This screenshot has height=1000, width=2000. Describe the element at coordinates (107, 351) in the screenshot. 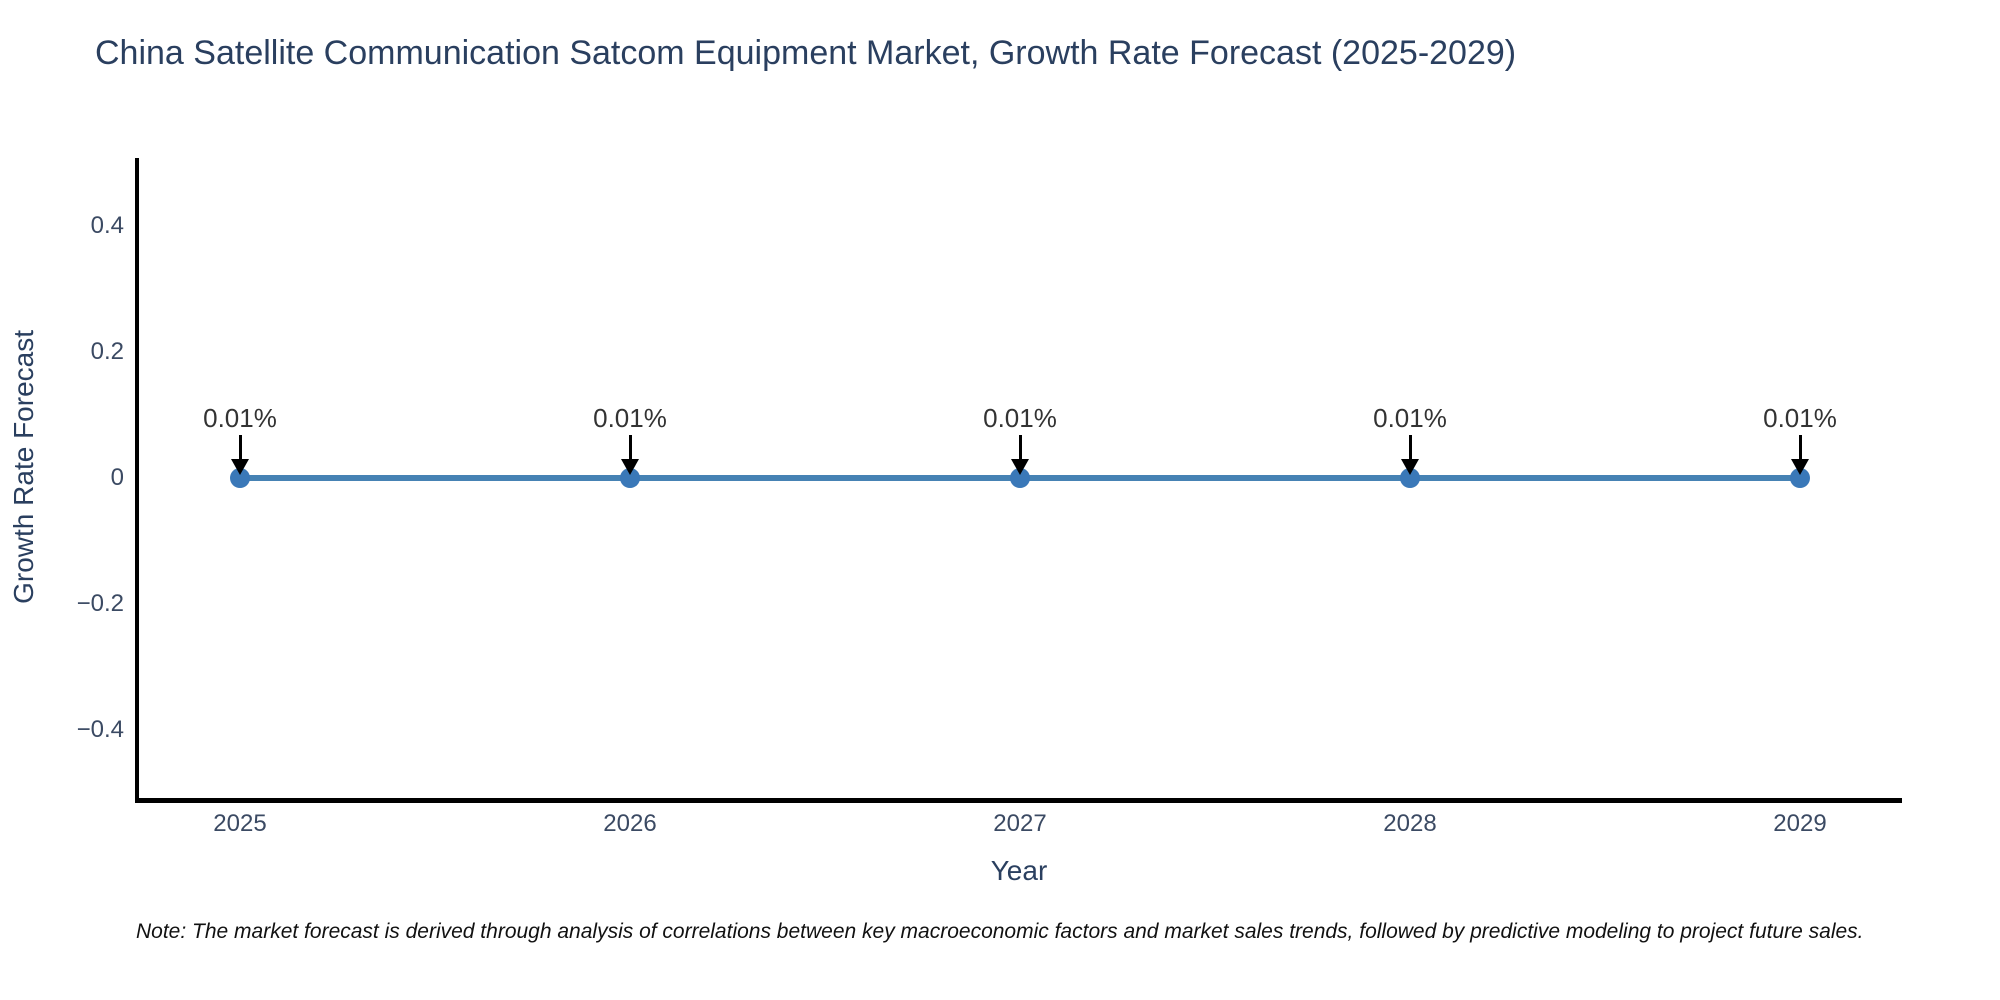

I see `y-tick-label: 0.2` at that location.